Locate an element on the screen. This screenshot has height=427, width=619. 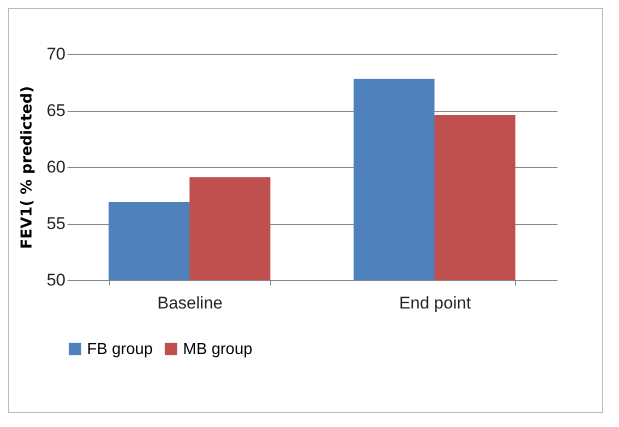
y-tick-label: 65 is located at coordinates (56, 110).